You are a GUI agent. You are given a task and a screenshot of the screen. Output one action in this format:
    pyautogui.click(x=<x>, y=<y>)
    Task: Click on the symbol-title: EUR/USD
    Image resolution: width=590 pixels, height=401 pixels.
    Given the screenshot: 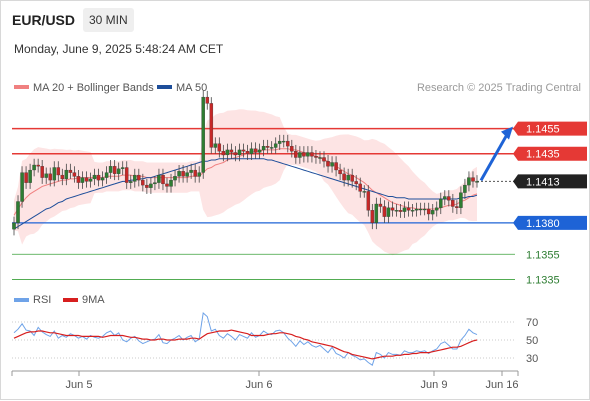 What is the action you would take?
    pyautogui.click(x=44, y=20)
    